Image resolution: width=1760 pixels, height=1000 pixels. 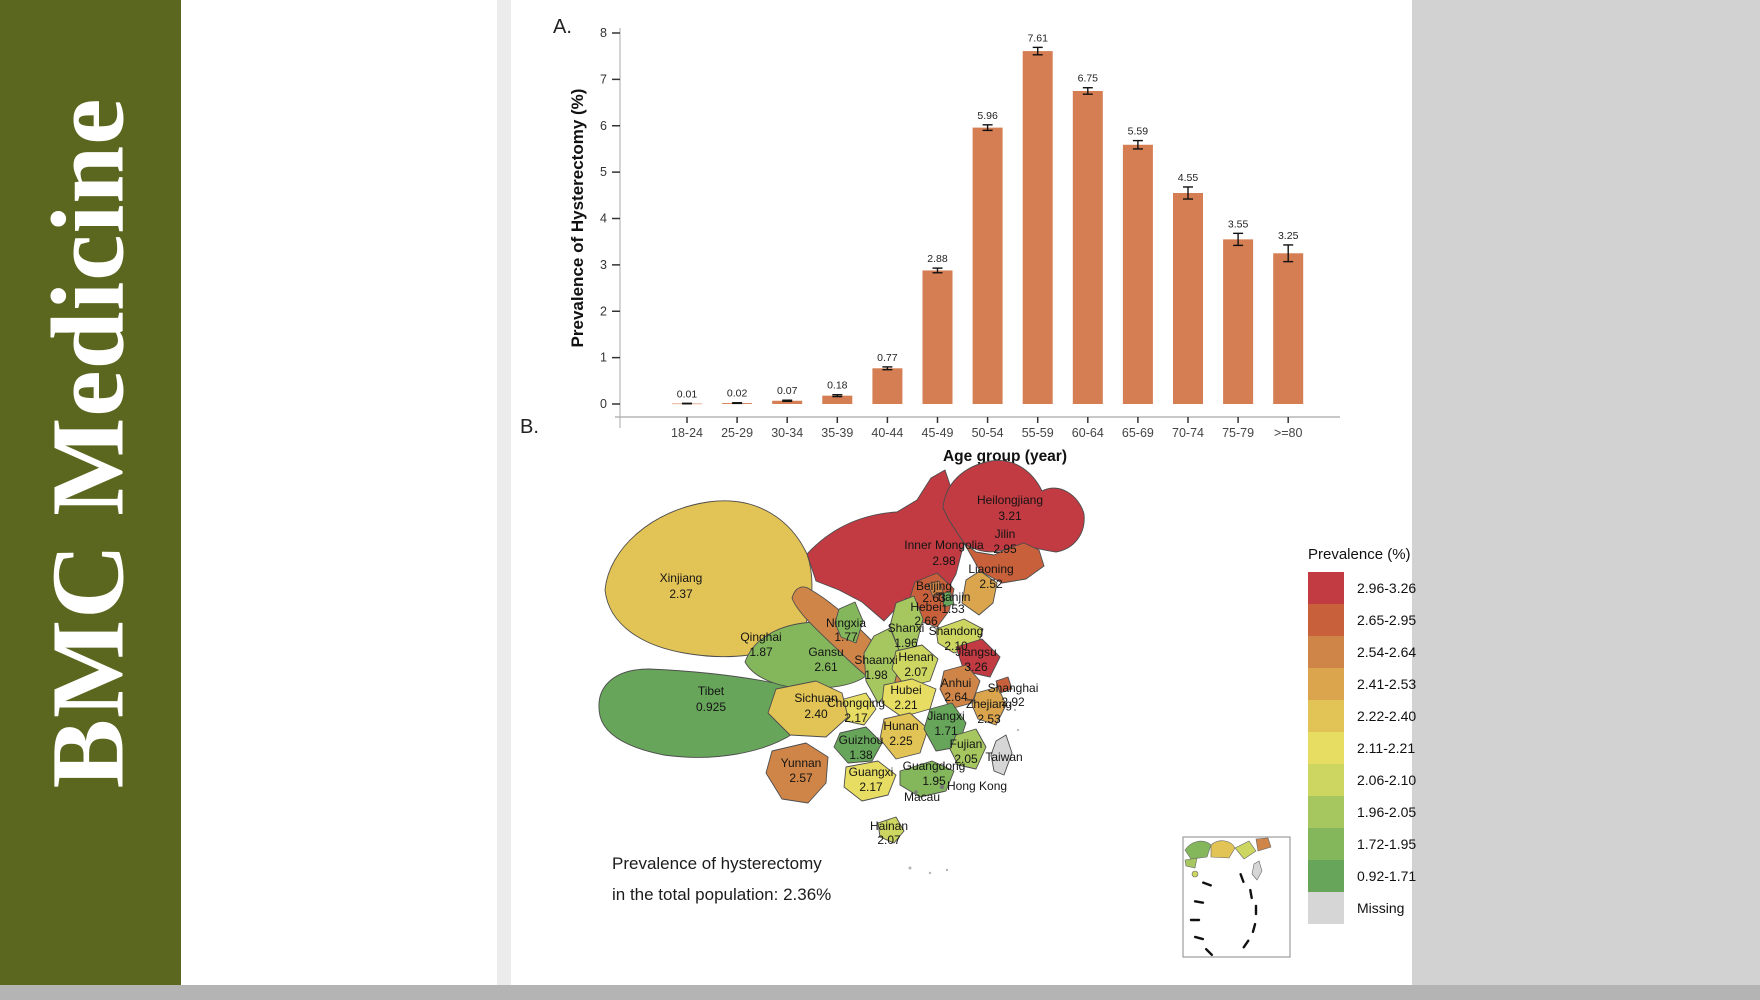 I want to click on province-name-liaoning: Liaoning, so click(x=990, y=569).